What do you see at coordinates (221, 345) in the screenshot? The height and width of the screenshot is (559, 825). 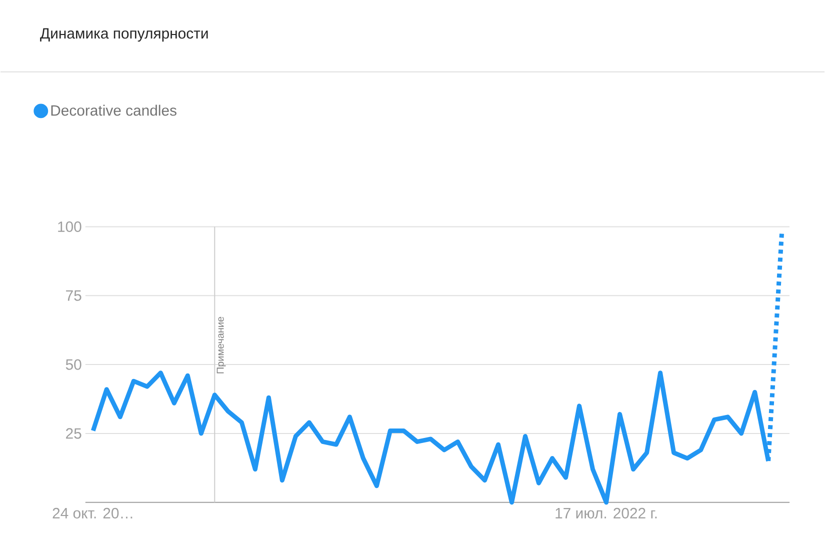 I see `ref-line-label: Примечание` at bounding box center [221, 345].